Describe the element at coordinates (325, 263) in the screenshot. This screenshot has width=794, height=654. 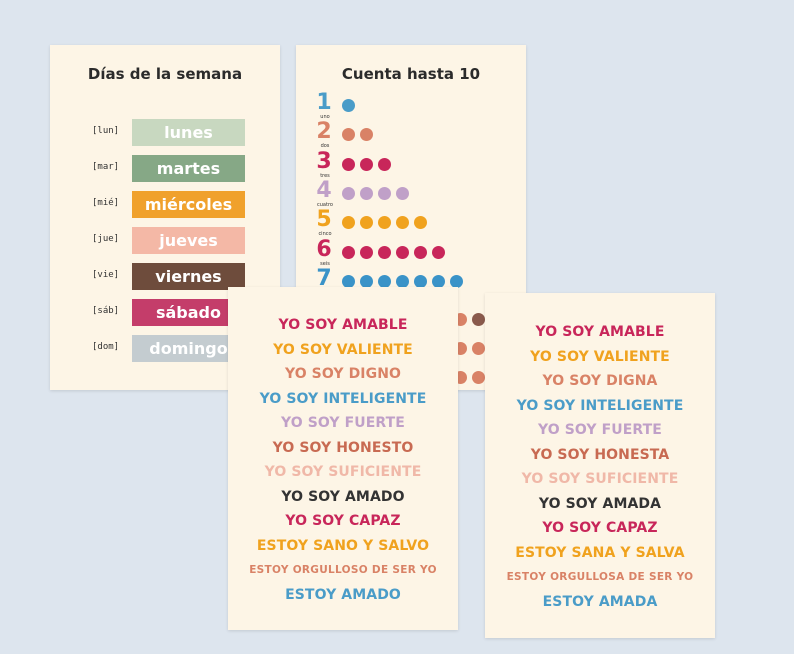
I see `number-word: seis` at that location.